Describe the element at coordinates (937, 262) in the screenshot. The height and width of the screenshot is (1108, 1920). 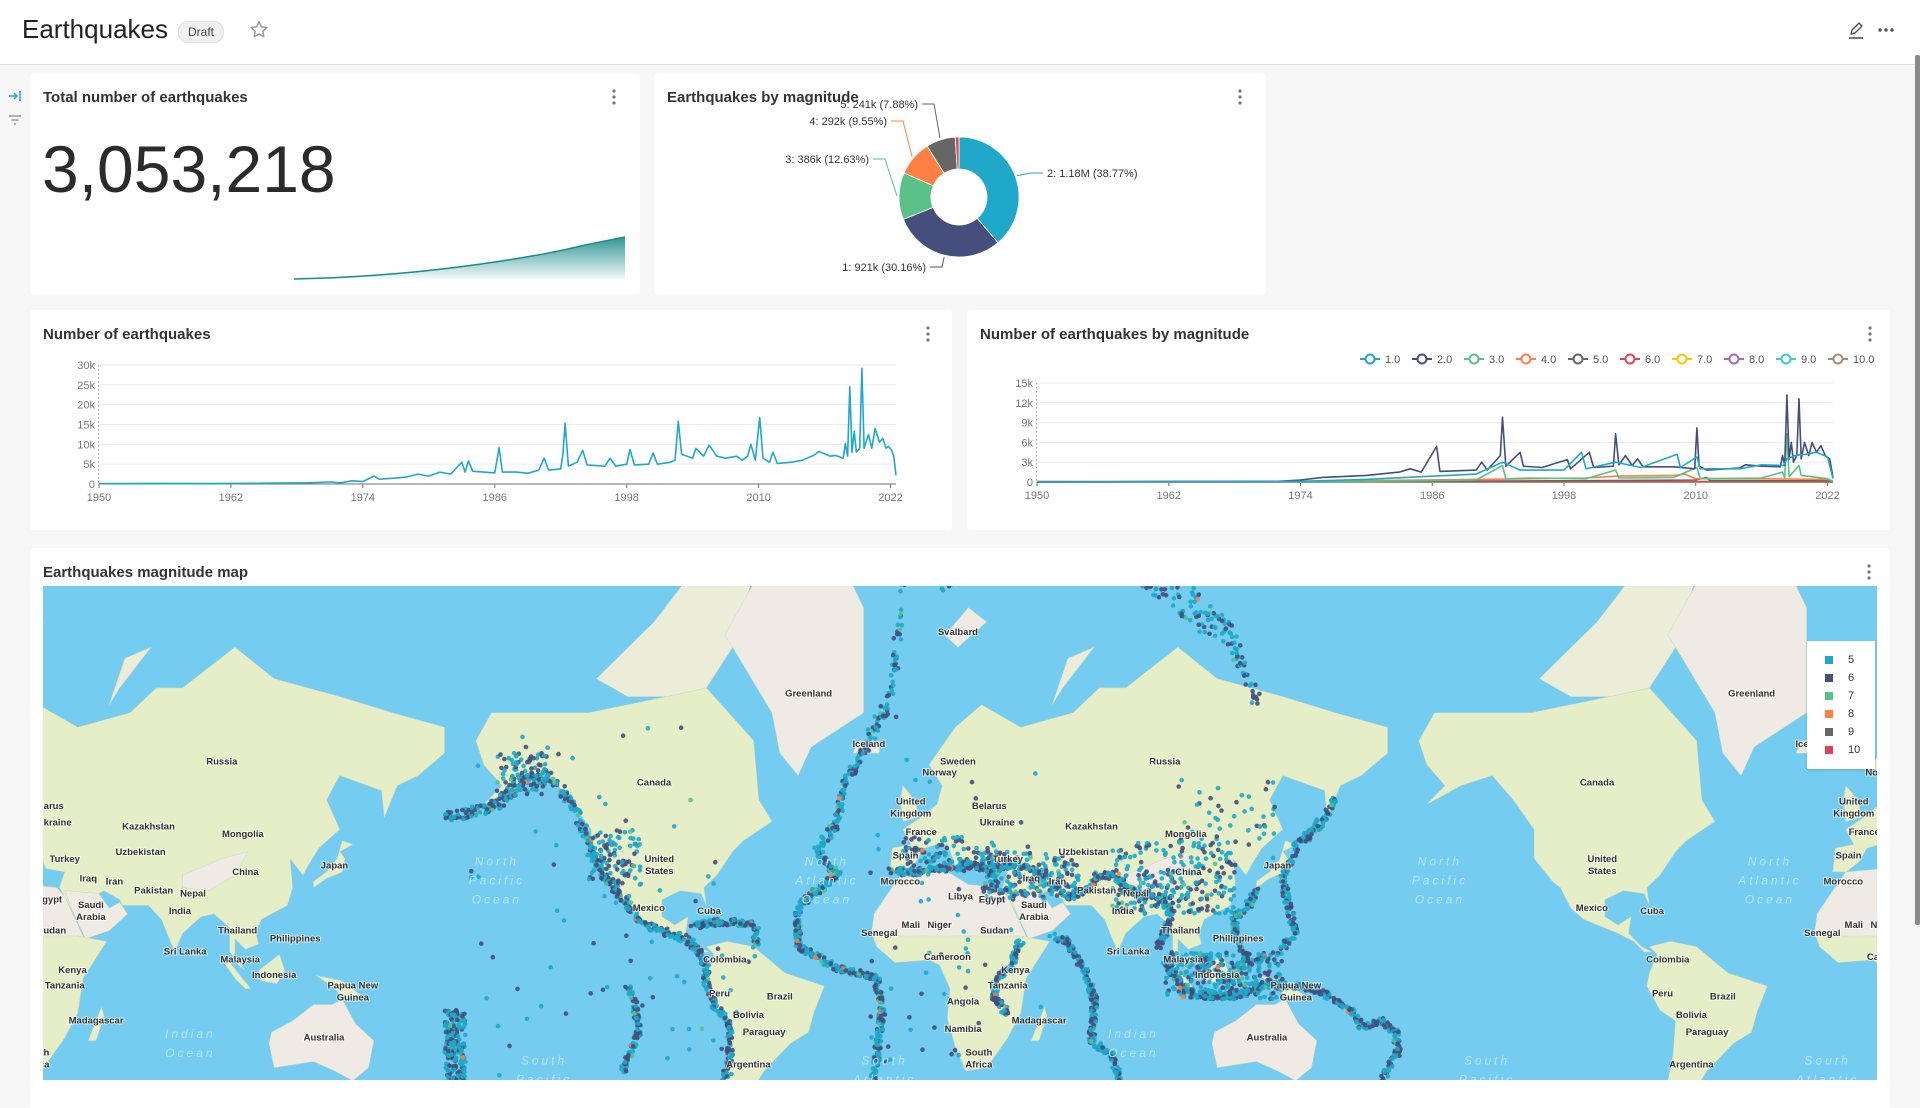
I see `pie-leader-line` at that location.